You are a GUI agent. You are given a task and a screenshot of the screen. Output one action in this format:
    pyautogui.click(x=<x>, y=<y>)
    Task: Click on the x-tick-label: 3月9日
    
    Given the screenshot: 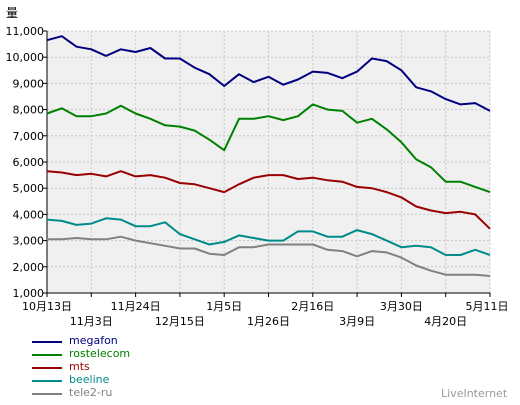 What is the action you would take?
    pyautogui.click(x=357, y=321)
    